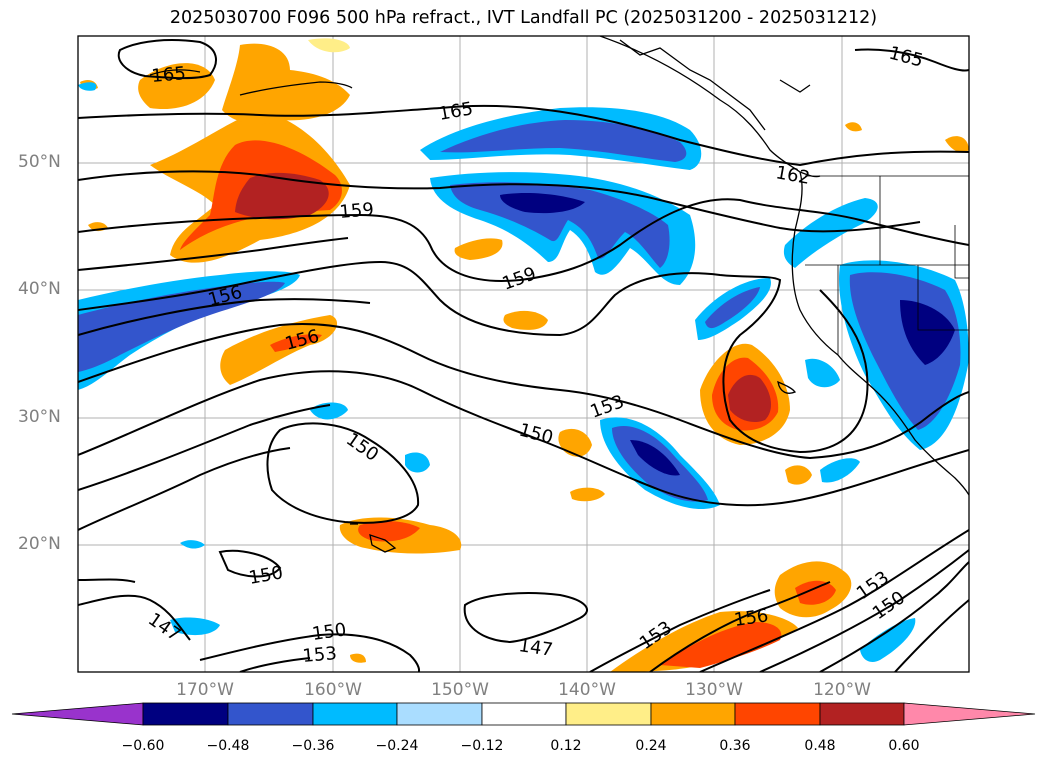 The height and width of the screenshot is (765, 1047). What do you see at coordinates (714, 690) in the screenshot?
I see `lon-label: 130°W` at bounding box center [714, 690].